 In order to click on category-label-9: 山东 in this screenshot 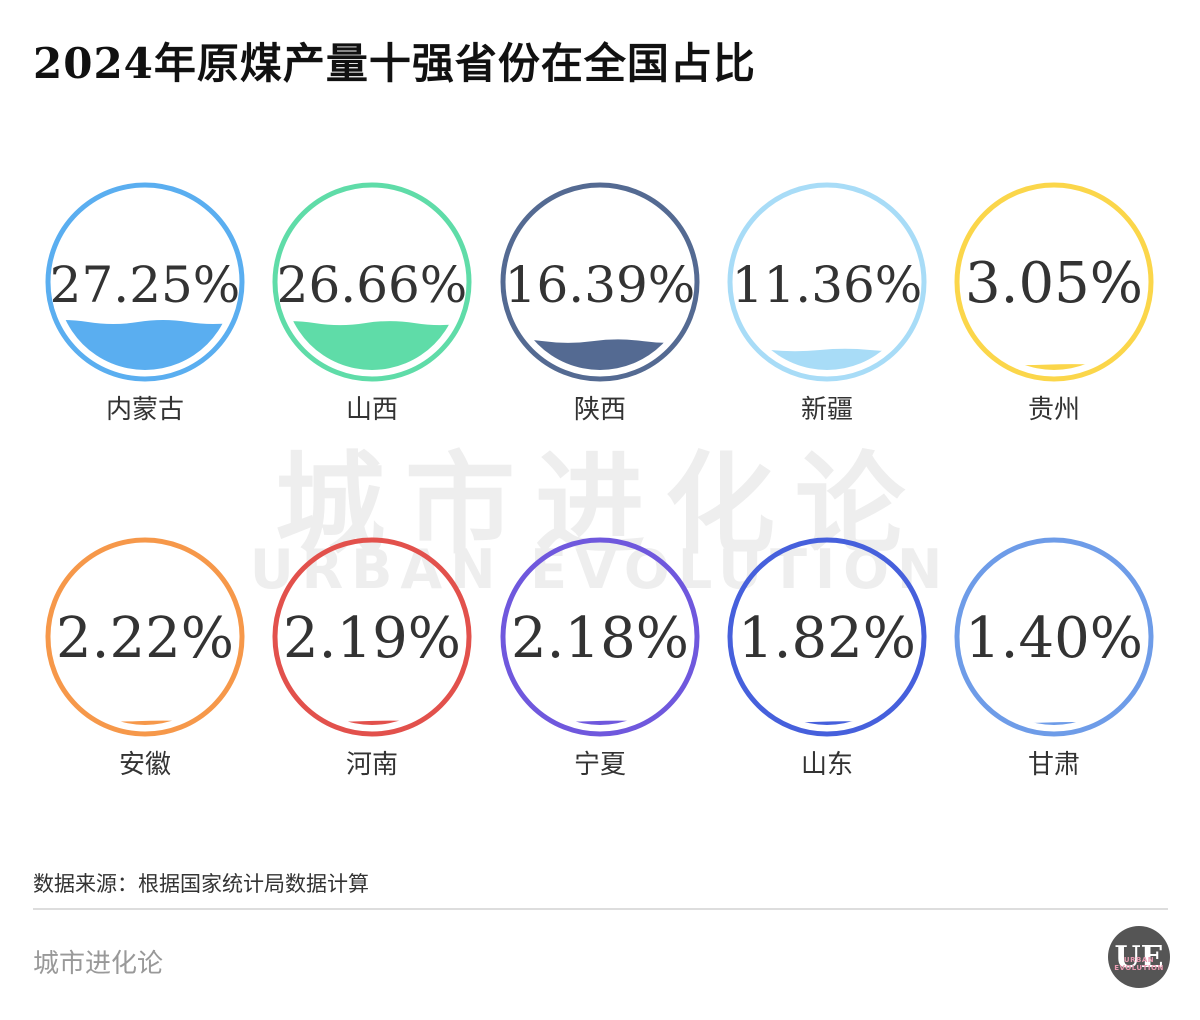, I will do `click(827, 765)`.